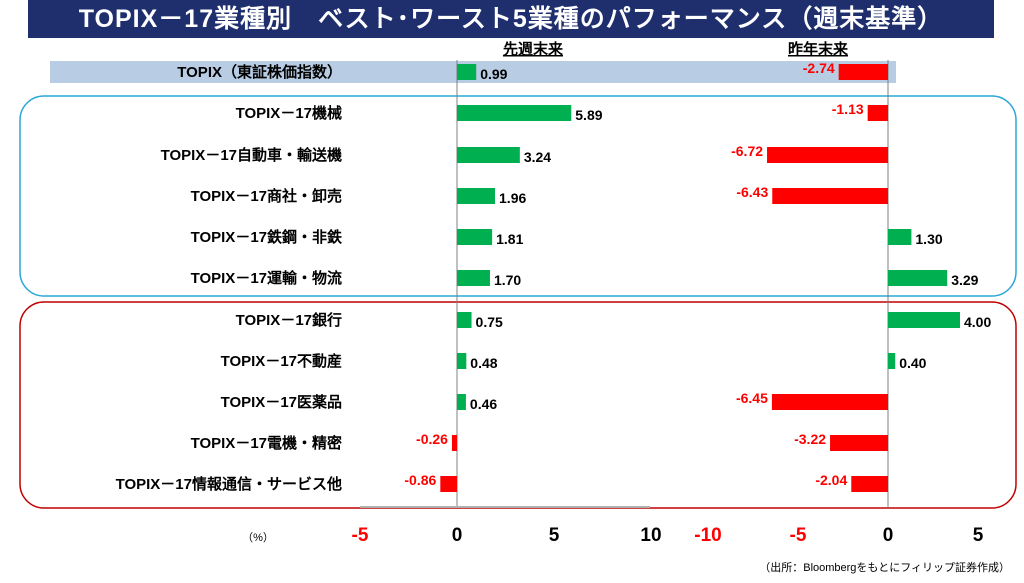 The height and width of the screenshot is (583, 1024). I want to click on unit-label: （%）, so click(258, 537).